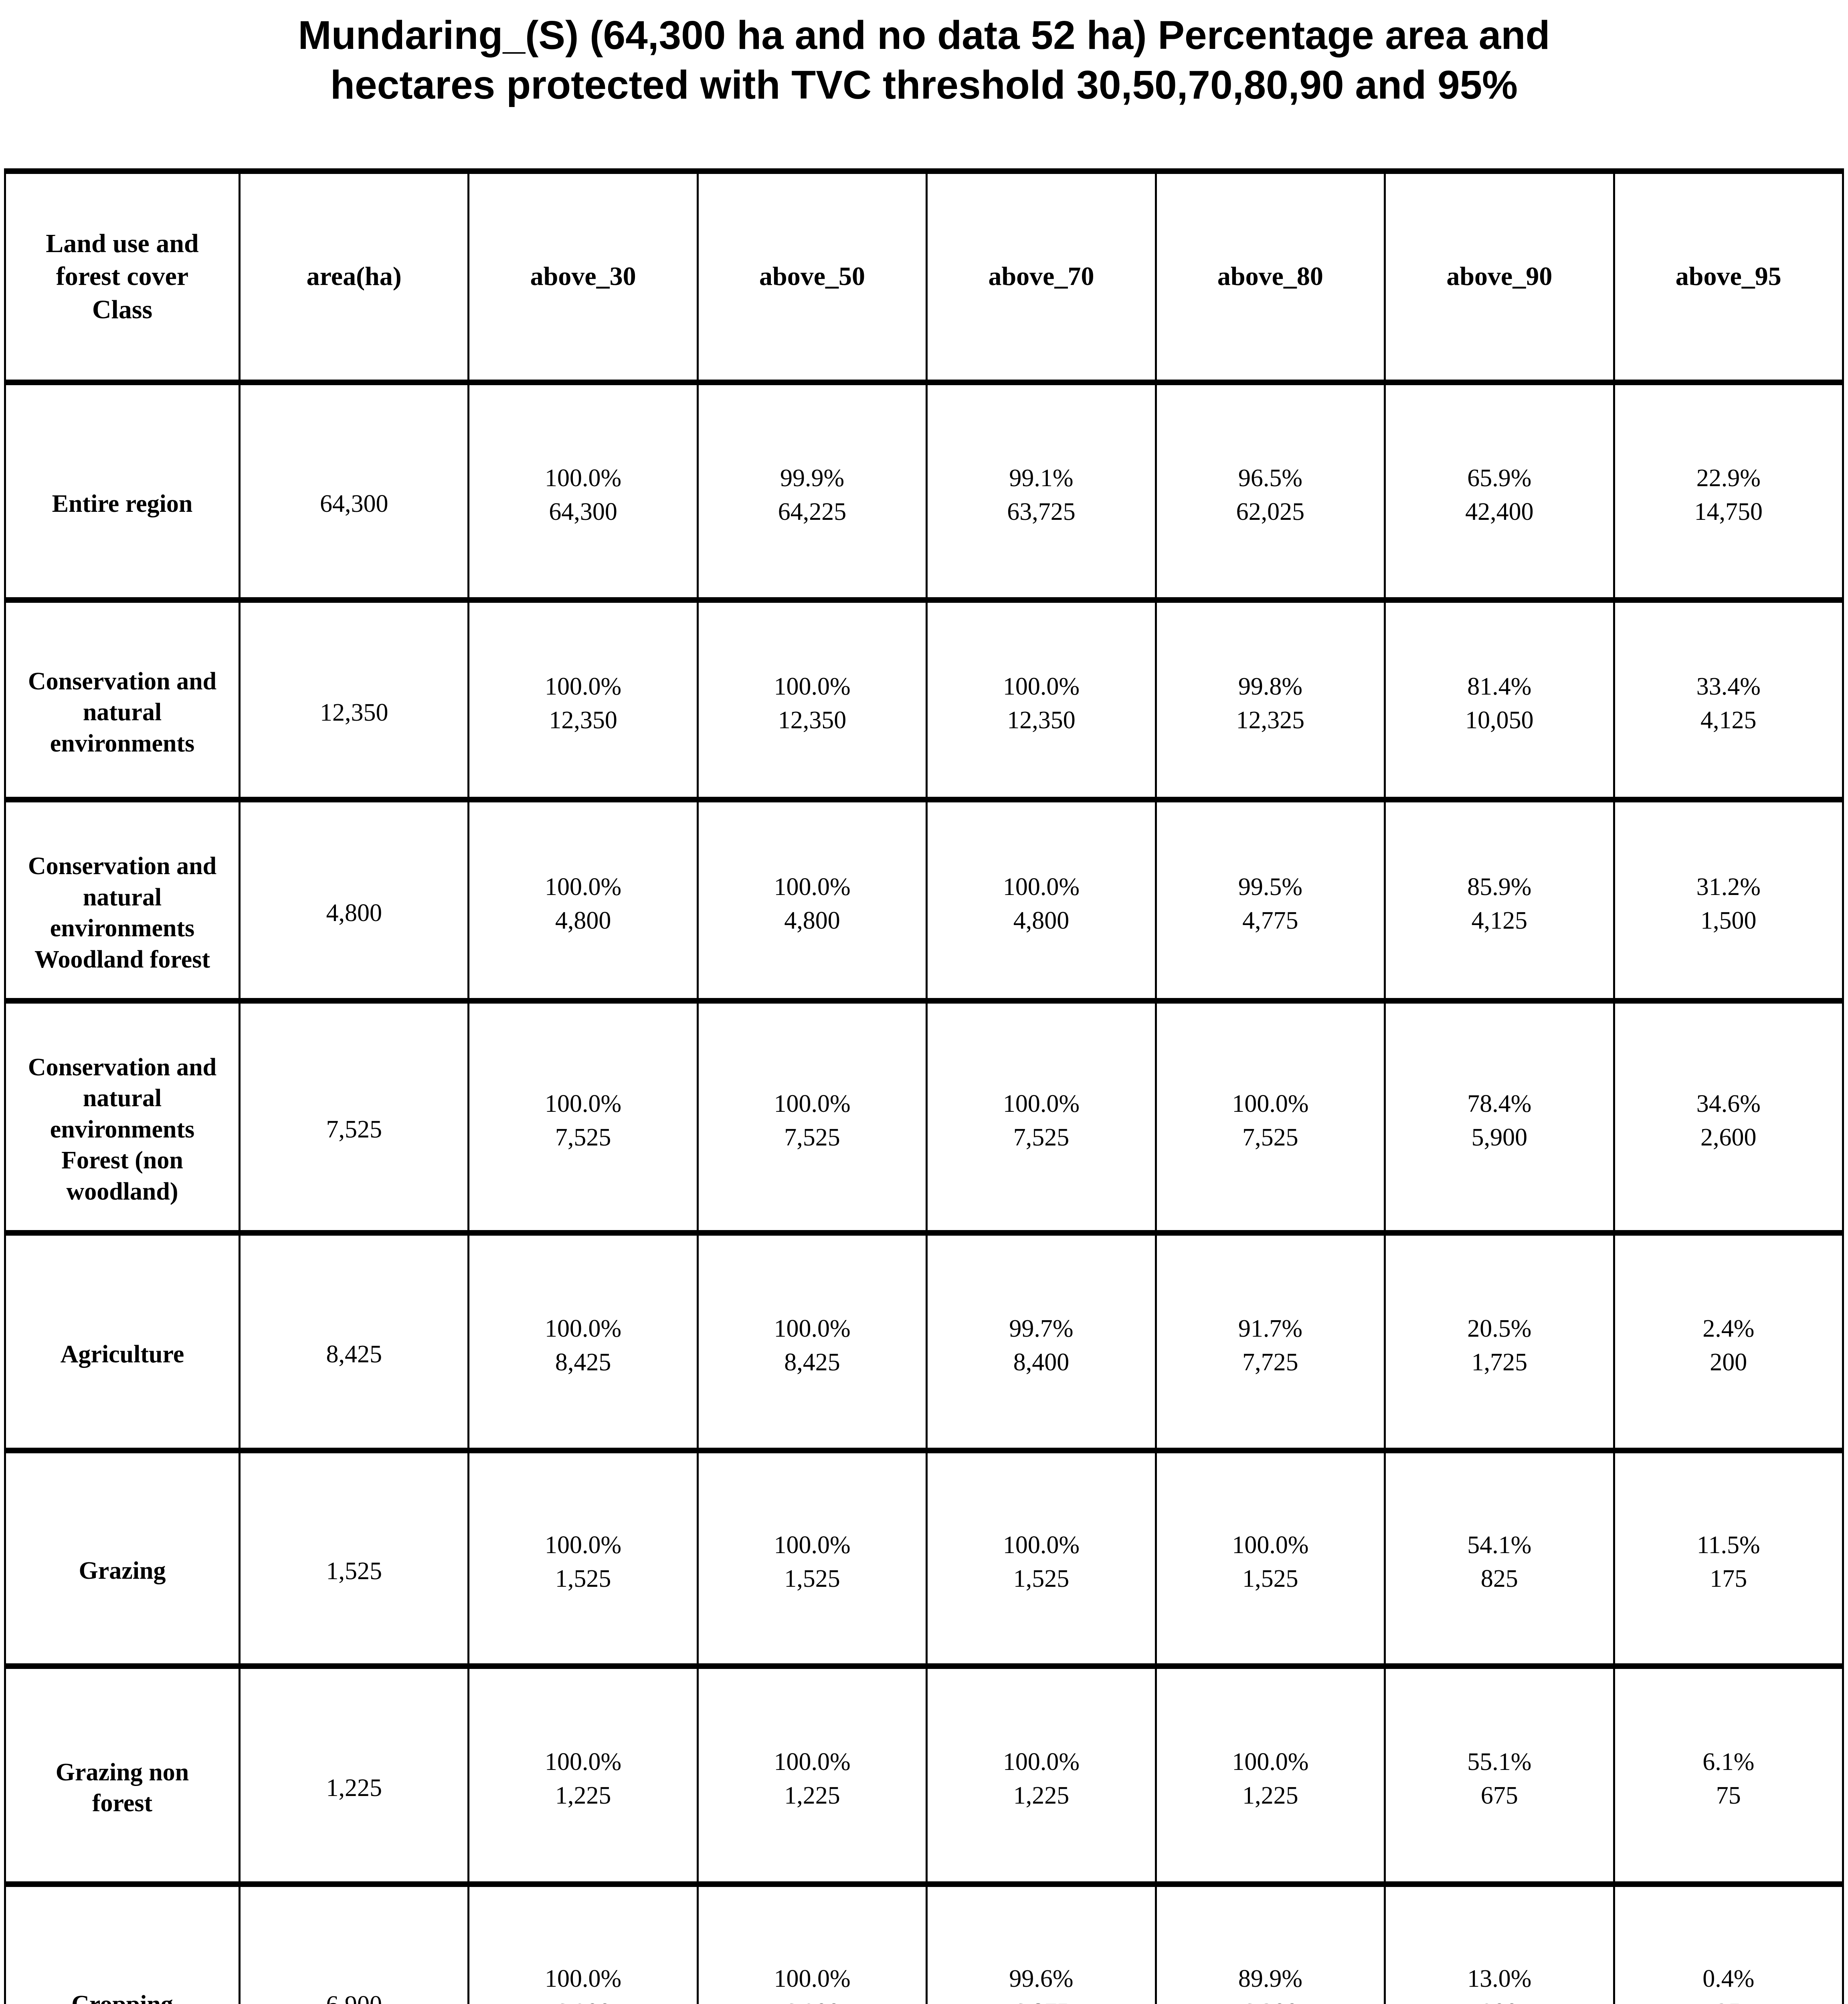 This screenshot has width=1848, height=2004. Describe the element at coordinates (1270, 720) in the screenshot. I see `ha-value: 12,325` at that location.